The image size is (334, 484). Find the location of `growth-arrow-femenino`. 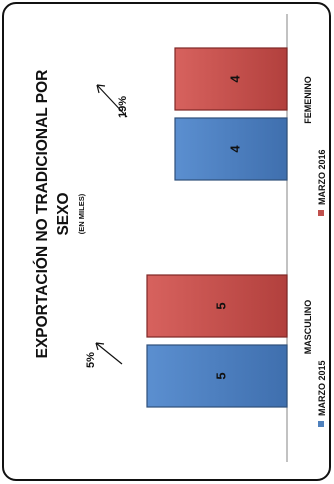

growth-arrow-femenino is located at coordinates (112, 101).